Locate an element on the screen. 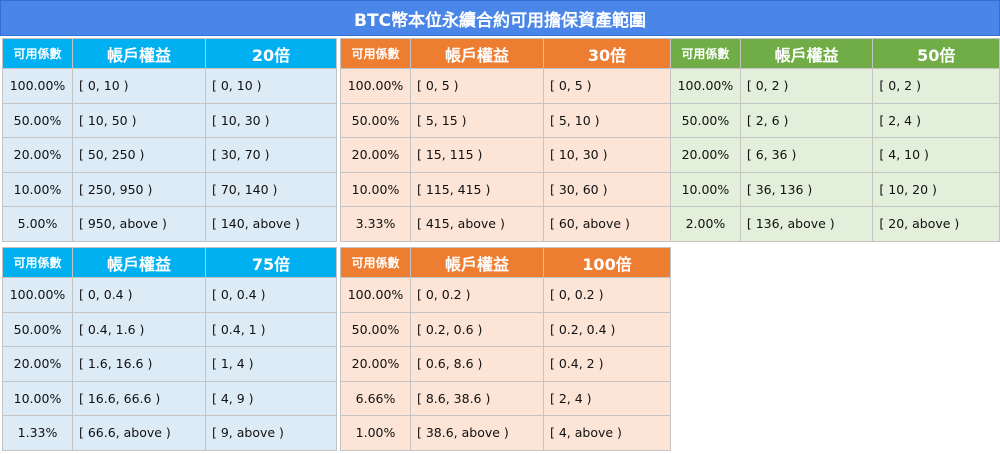 This screenshot has width=1000, height=454. leverage-range-cell: [ 60, above ) is located at coordinates (607, 224).